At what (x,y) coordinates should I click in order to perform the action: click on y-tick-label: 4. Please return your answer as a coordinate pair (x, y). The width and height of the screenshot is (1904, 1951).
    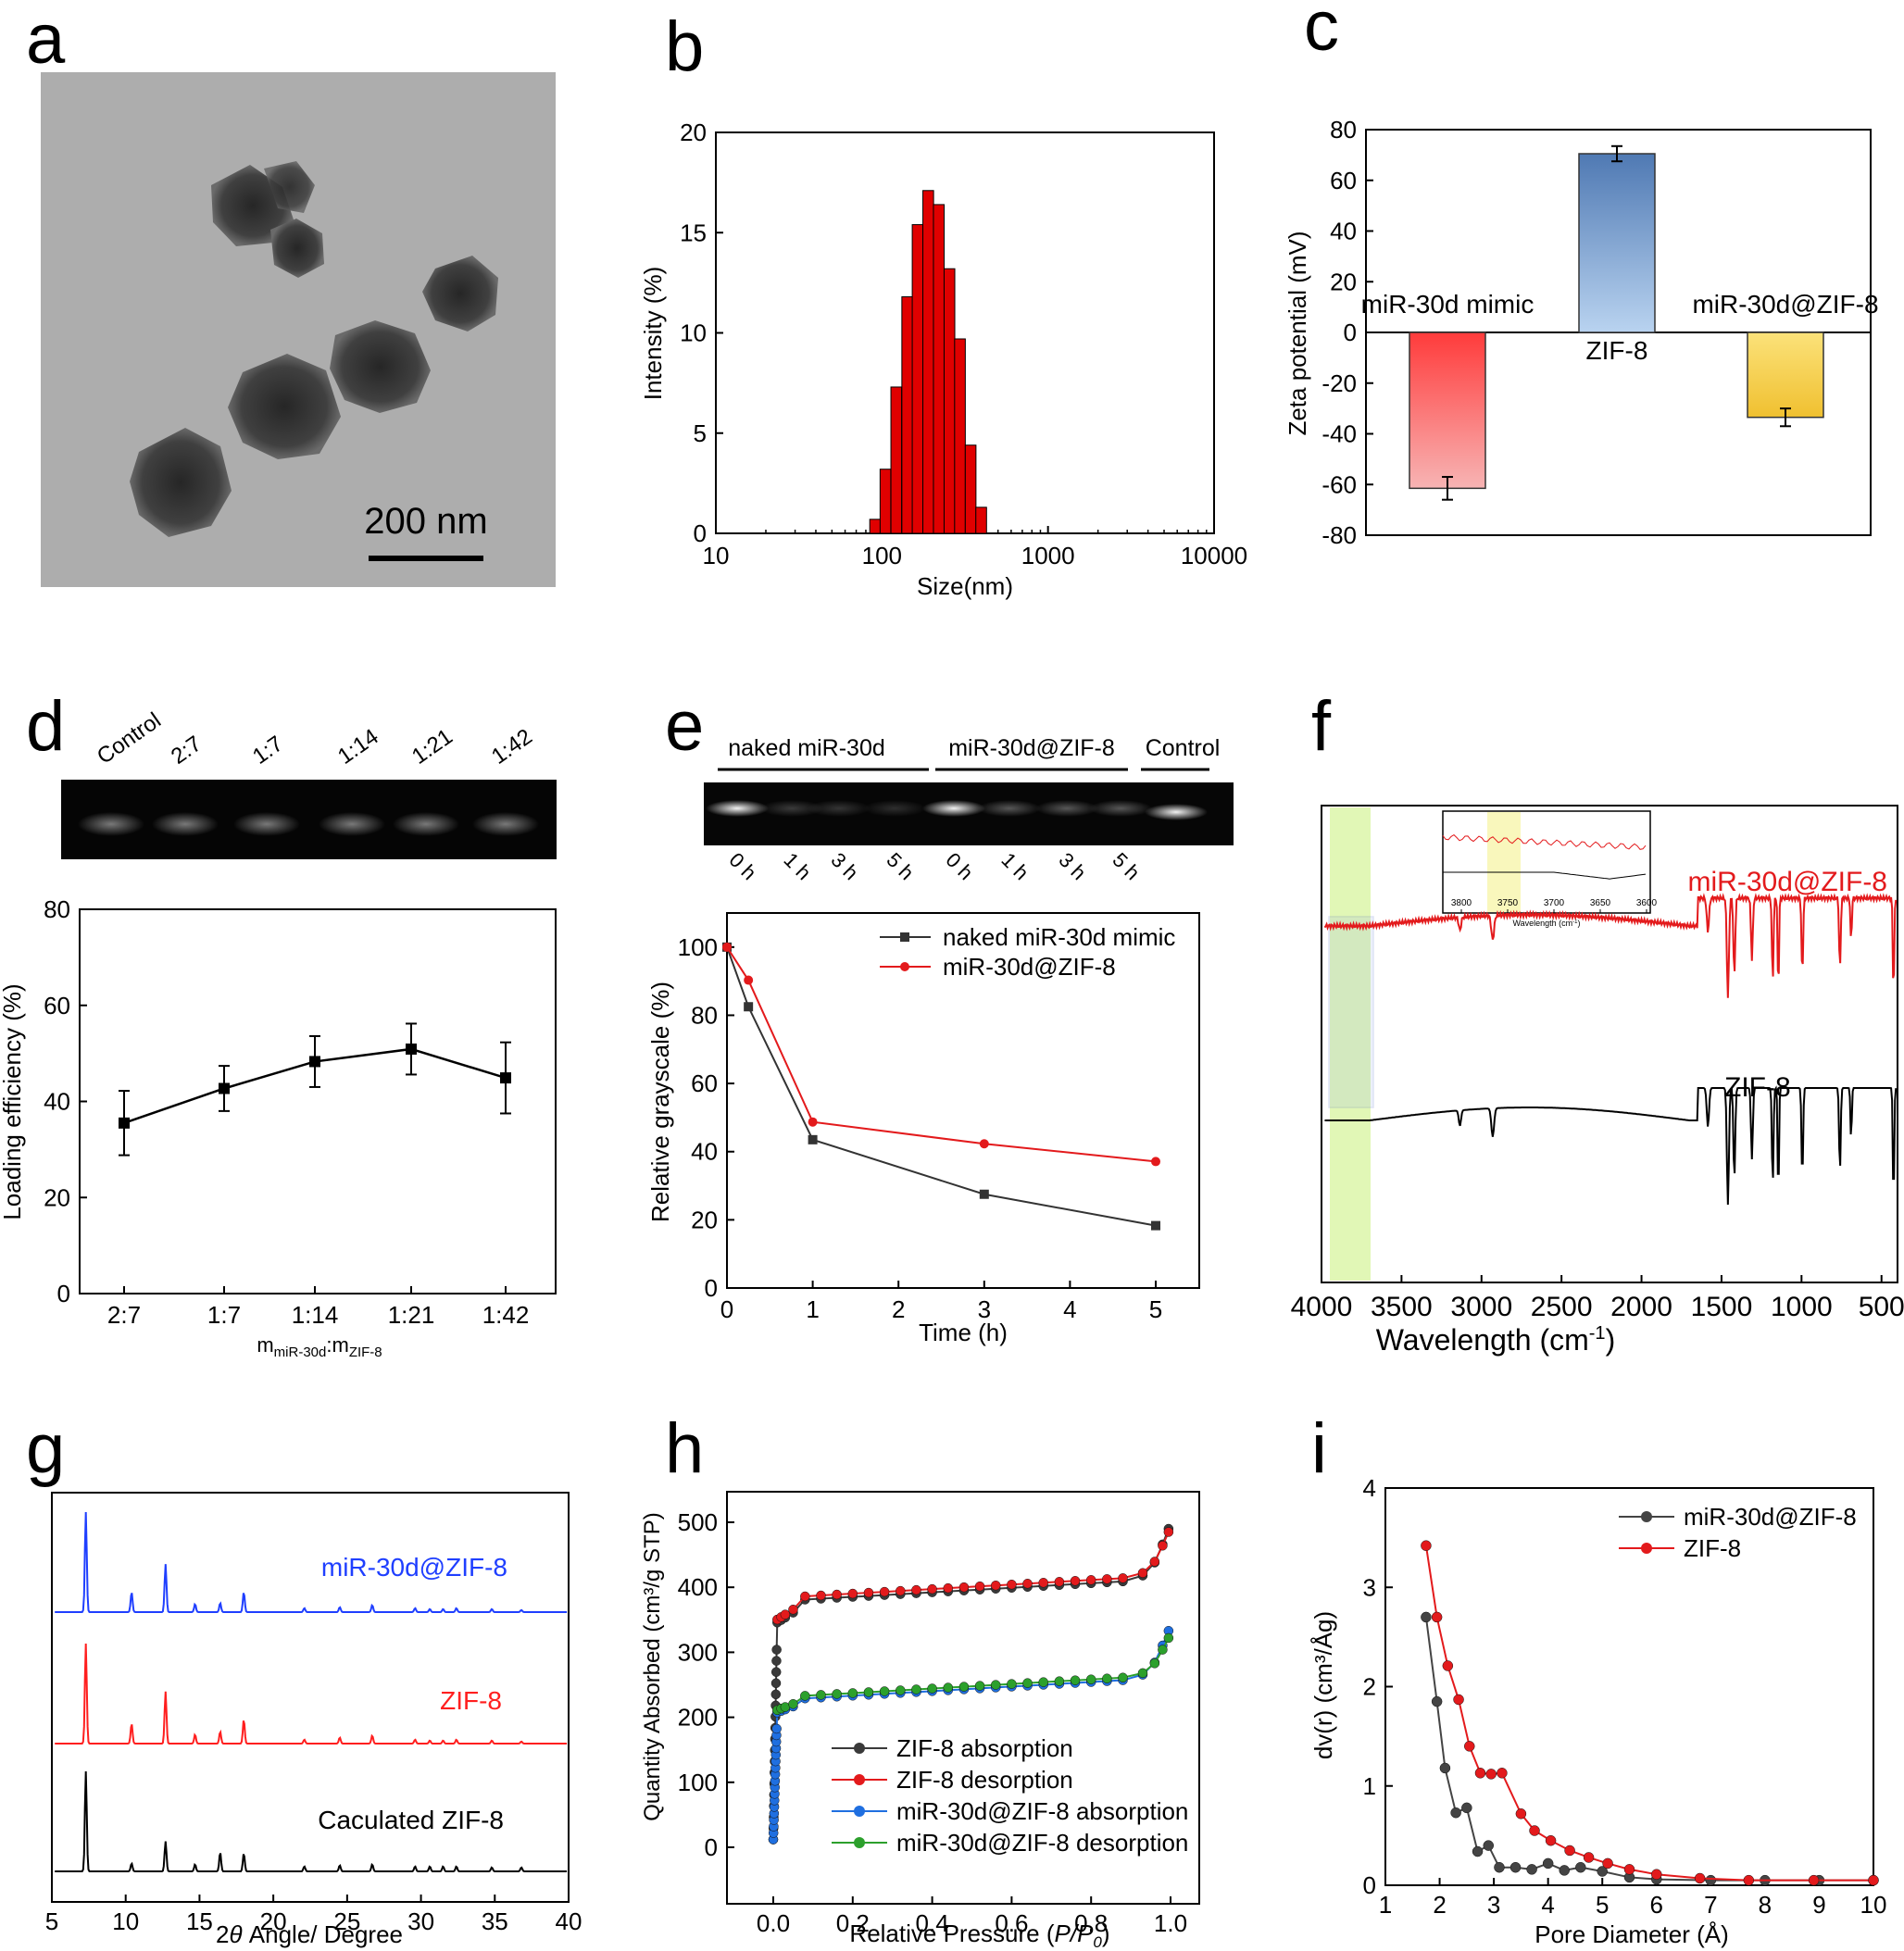
    Looking at the image, I should click on (1369, 1488).